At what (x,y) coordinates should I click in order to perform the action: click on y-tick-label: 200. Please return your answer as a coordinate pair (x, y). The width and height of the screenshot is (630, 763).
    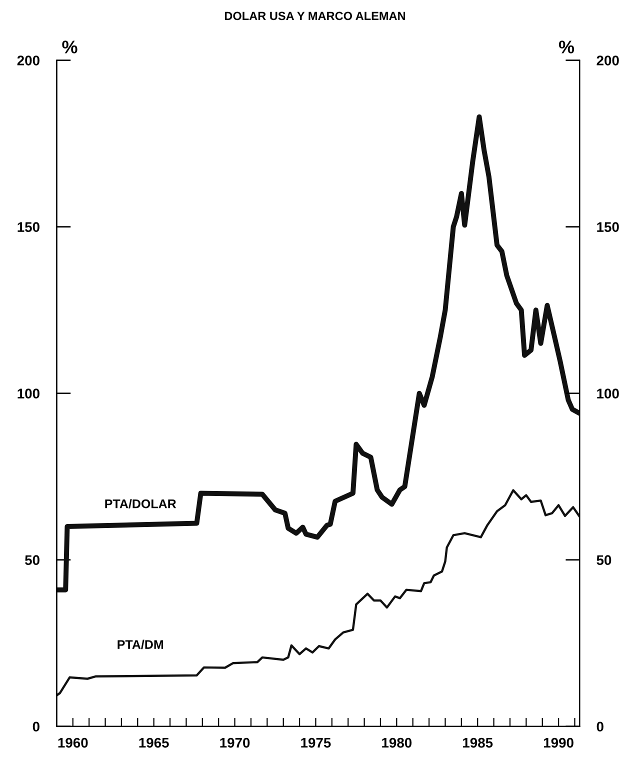
    Looking at the image, I should click on (28, 61).